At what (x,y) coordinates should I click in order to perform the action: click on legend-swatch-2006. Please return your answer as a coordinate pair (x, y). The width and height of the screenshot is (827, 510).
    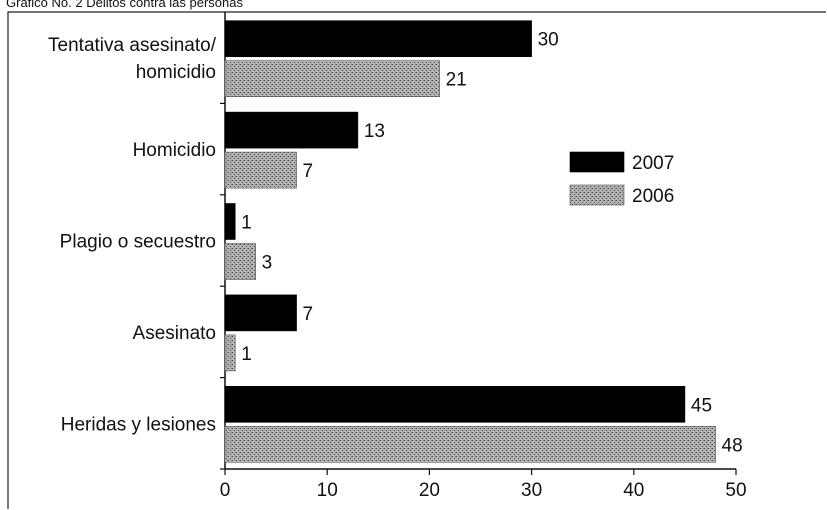
    Looking at the image, I should click on (597, 195).